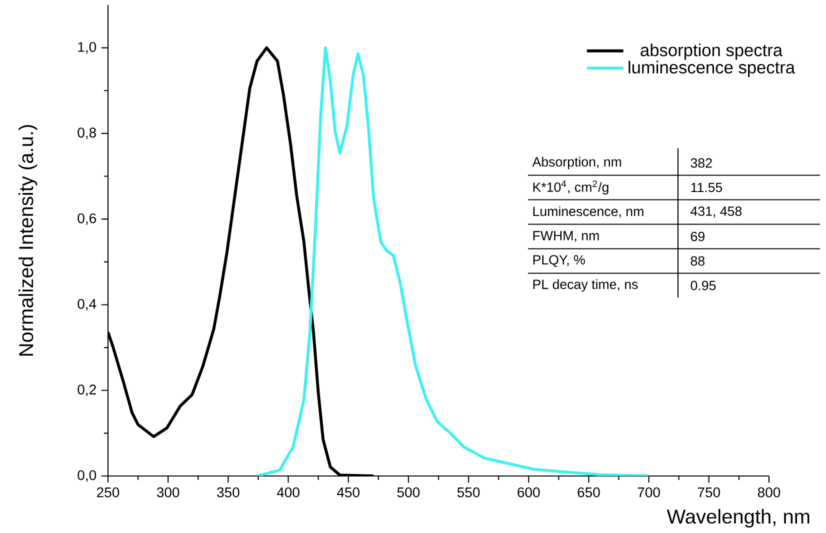  Describe the element at coordinates (529, 492) in the screenshot. I see `x-tick-label: 600` at that location.